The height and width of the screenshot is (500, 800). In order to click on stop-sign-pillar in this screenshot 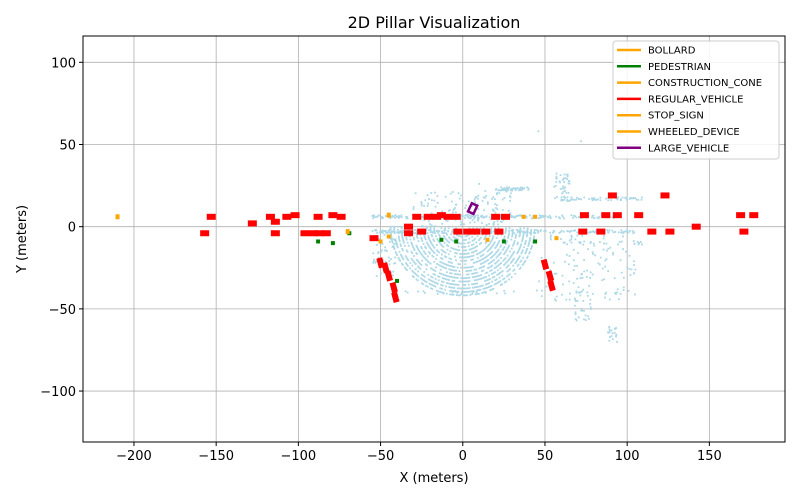, I will do `click(523, 216)`.